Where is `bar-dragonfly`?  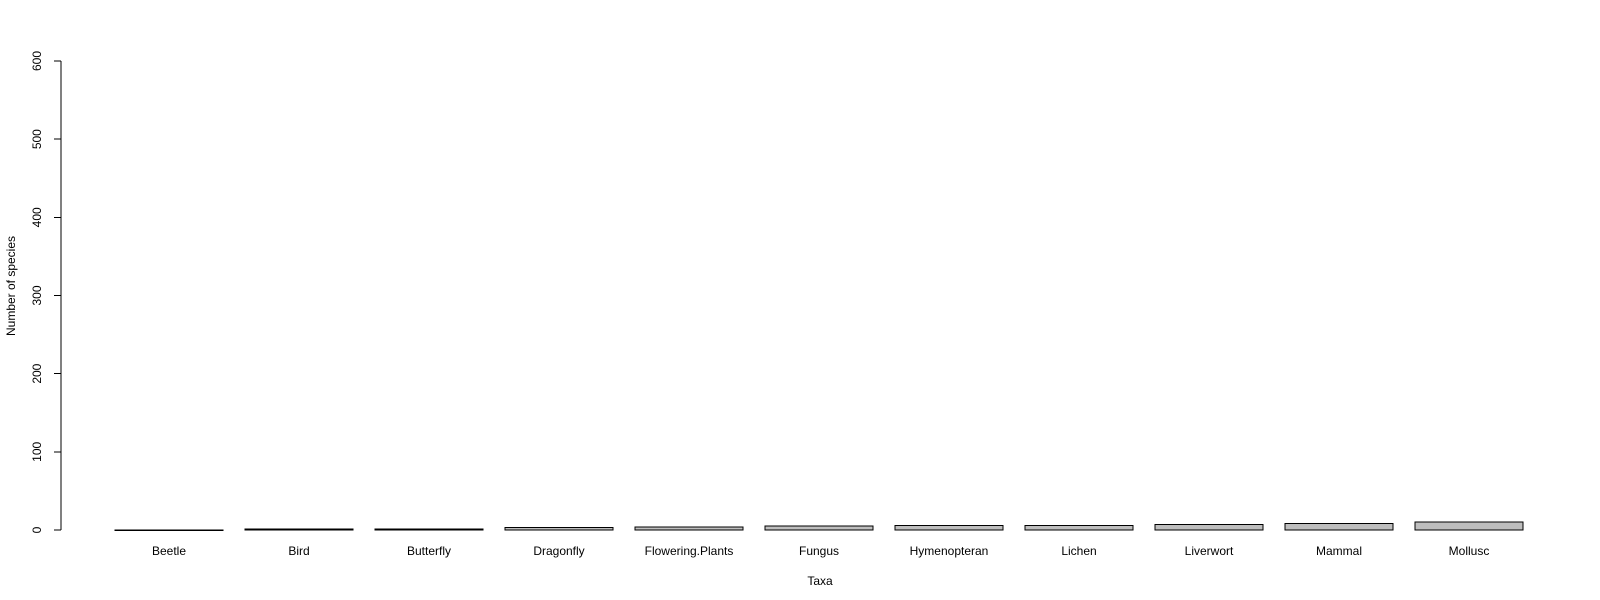 bar-dragonfly is located at coordinates (559, 529).